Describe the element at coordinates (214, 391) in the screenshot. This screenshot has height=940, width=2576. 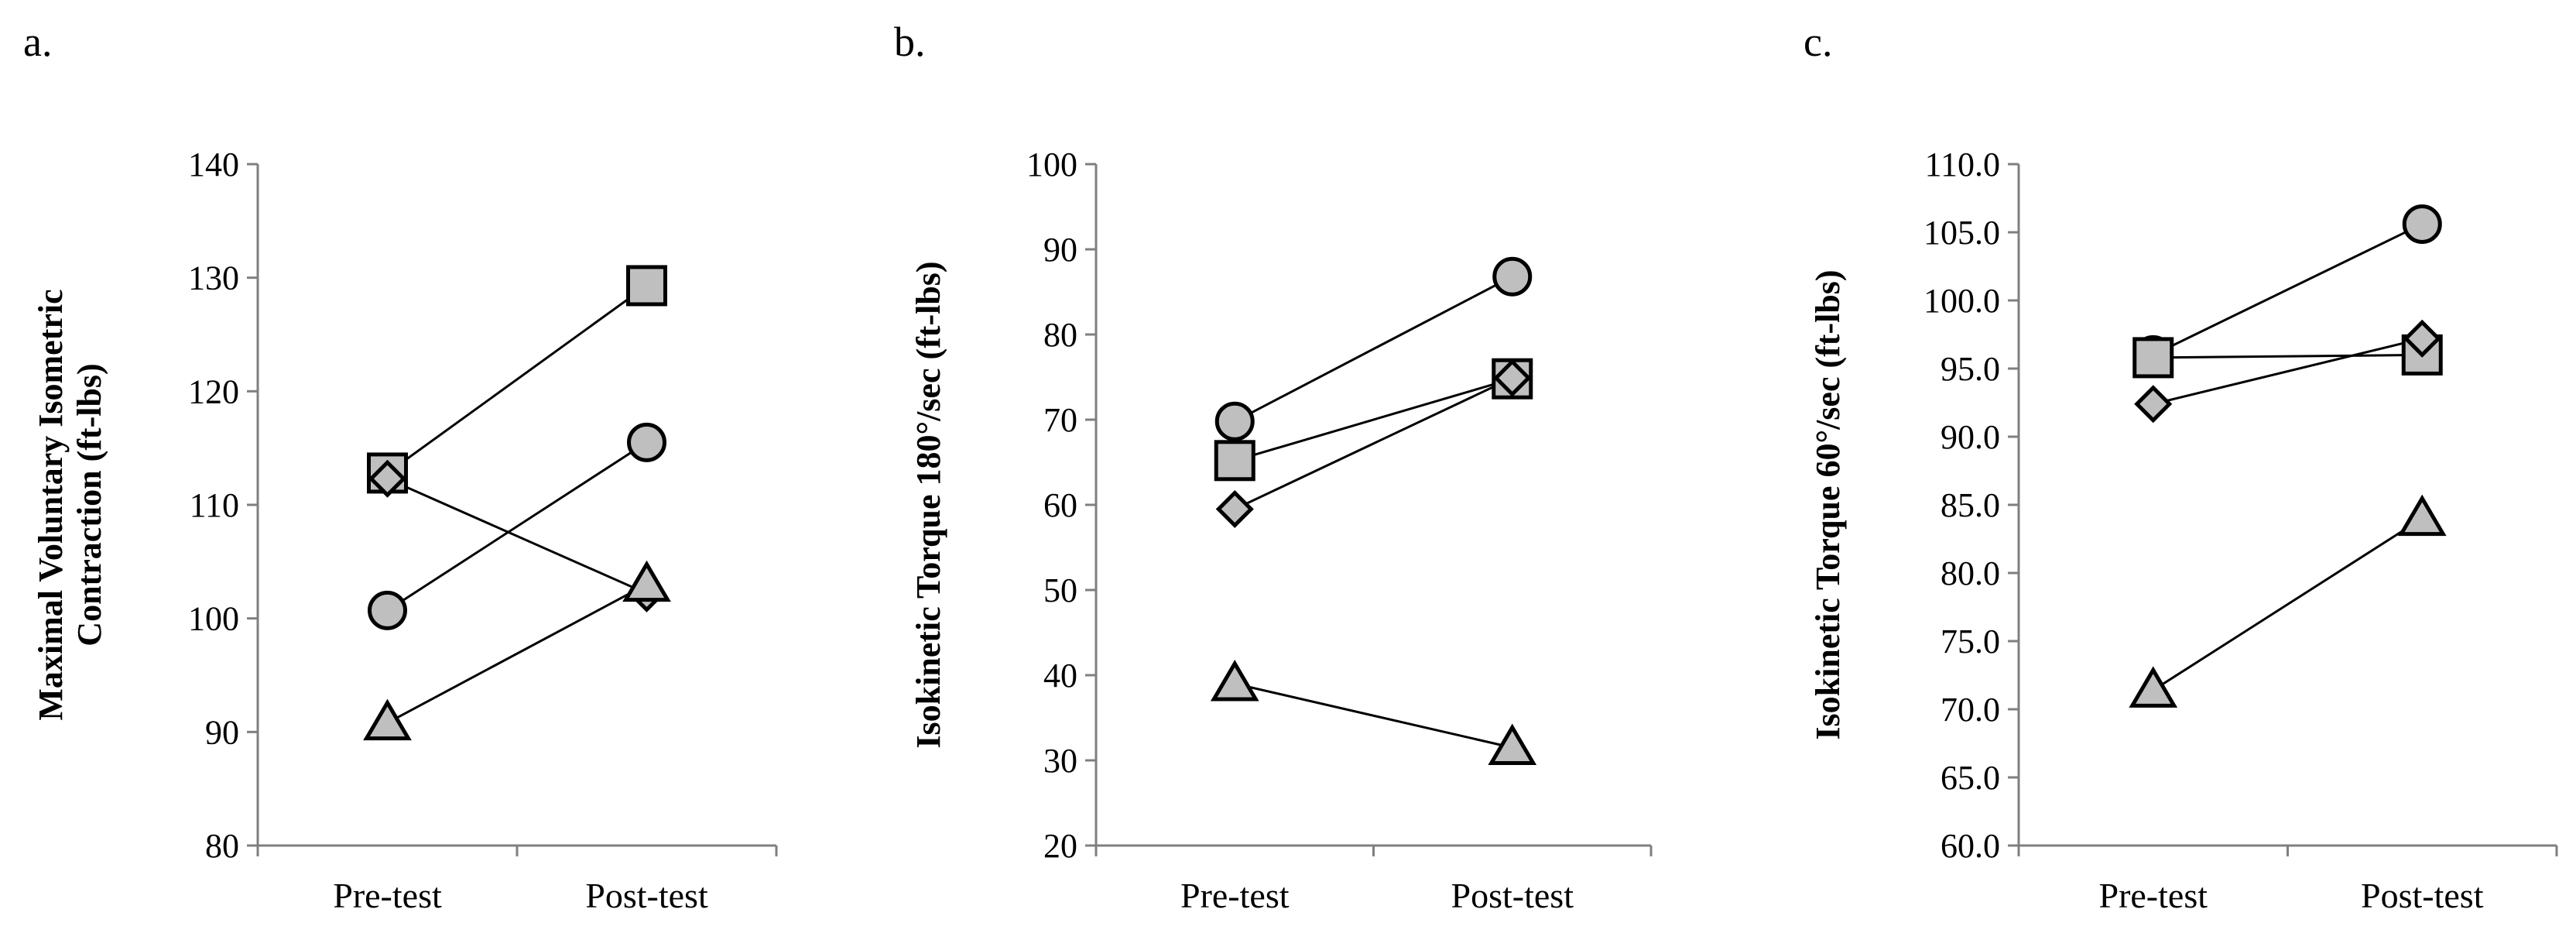
I see `y-tick-label: 120` at that location.